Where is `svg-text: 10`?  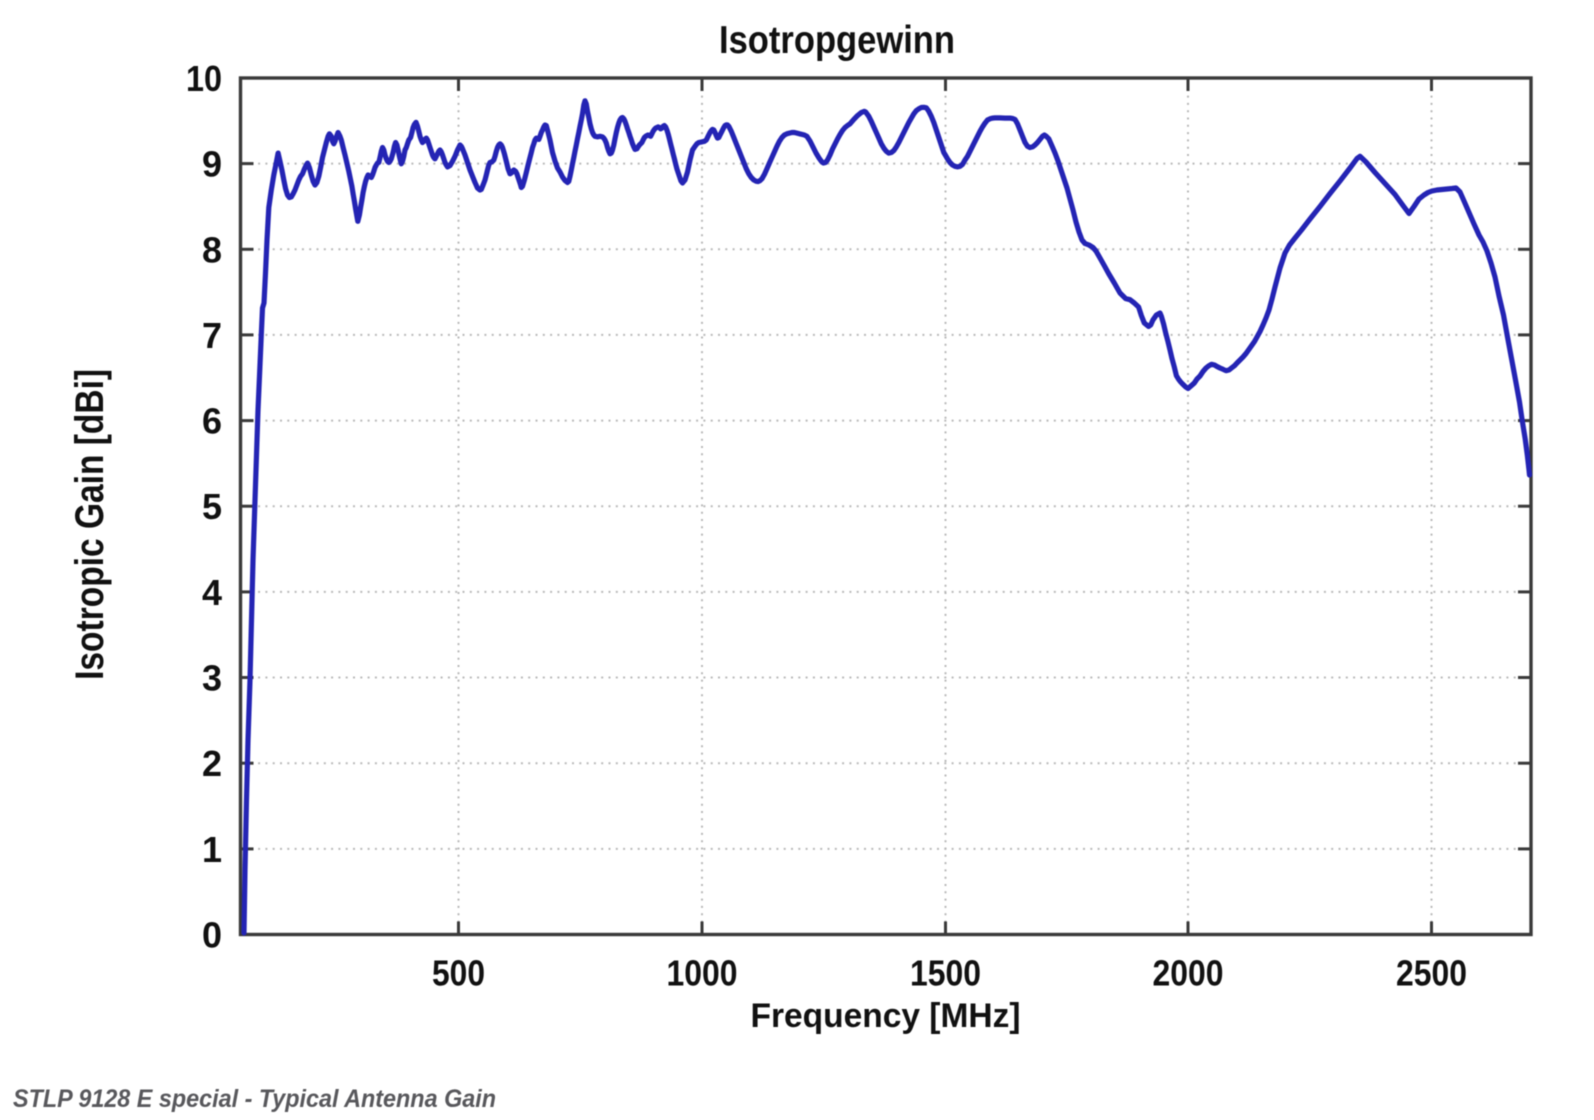
svg-text: 10 is located at coordinates (204, 78).